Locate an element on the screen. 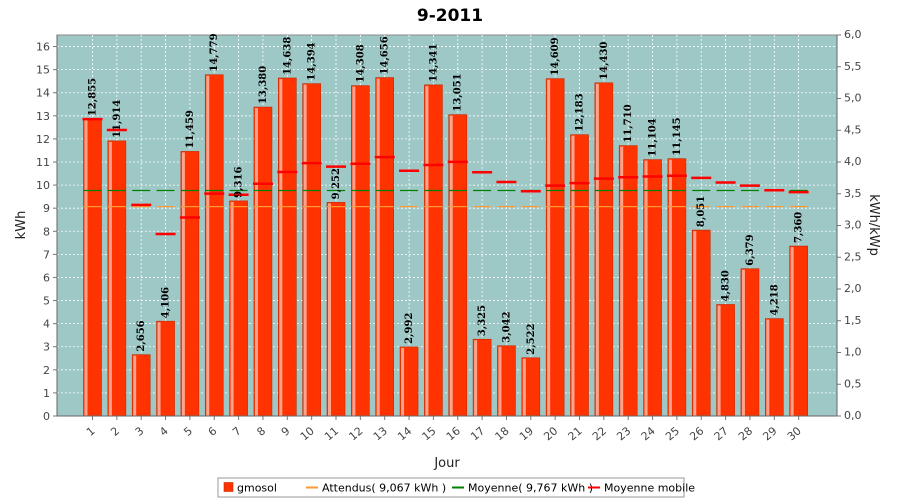 The height and width of the screenshot is (500, 900). y-tick-label: 9 is located at coordinates (46, 208).